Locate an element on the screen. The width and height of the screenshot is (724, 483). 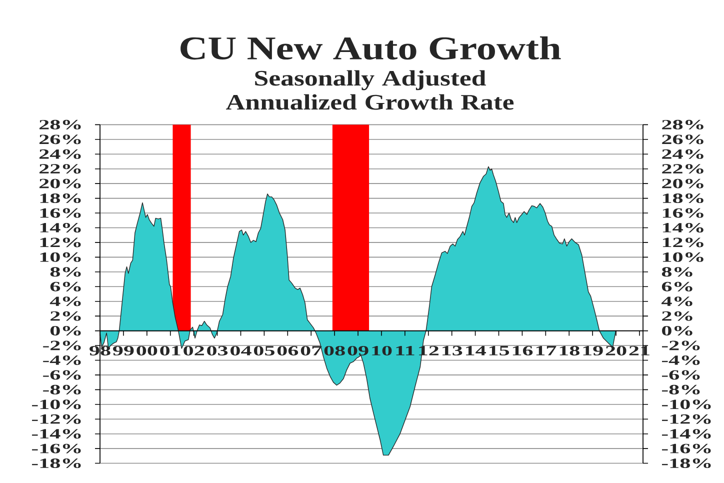
y2-tick-label: -6% is located at coordinates (681, 375).